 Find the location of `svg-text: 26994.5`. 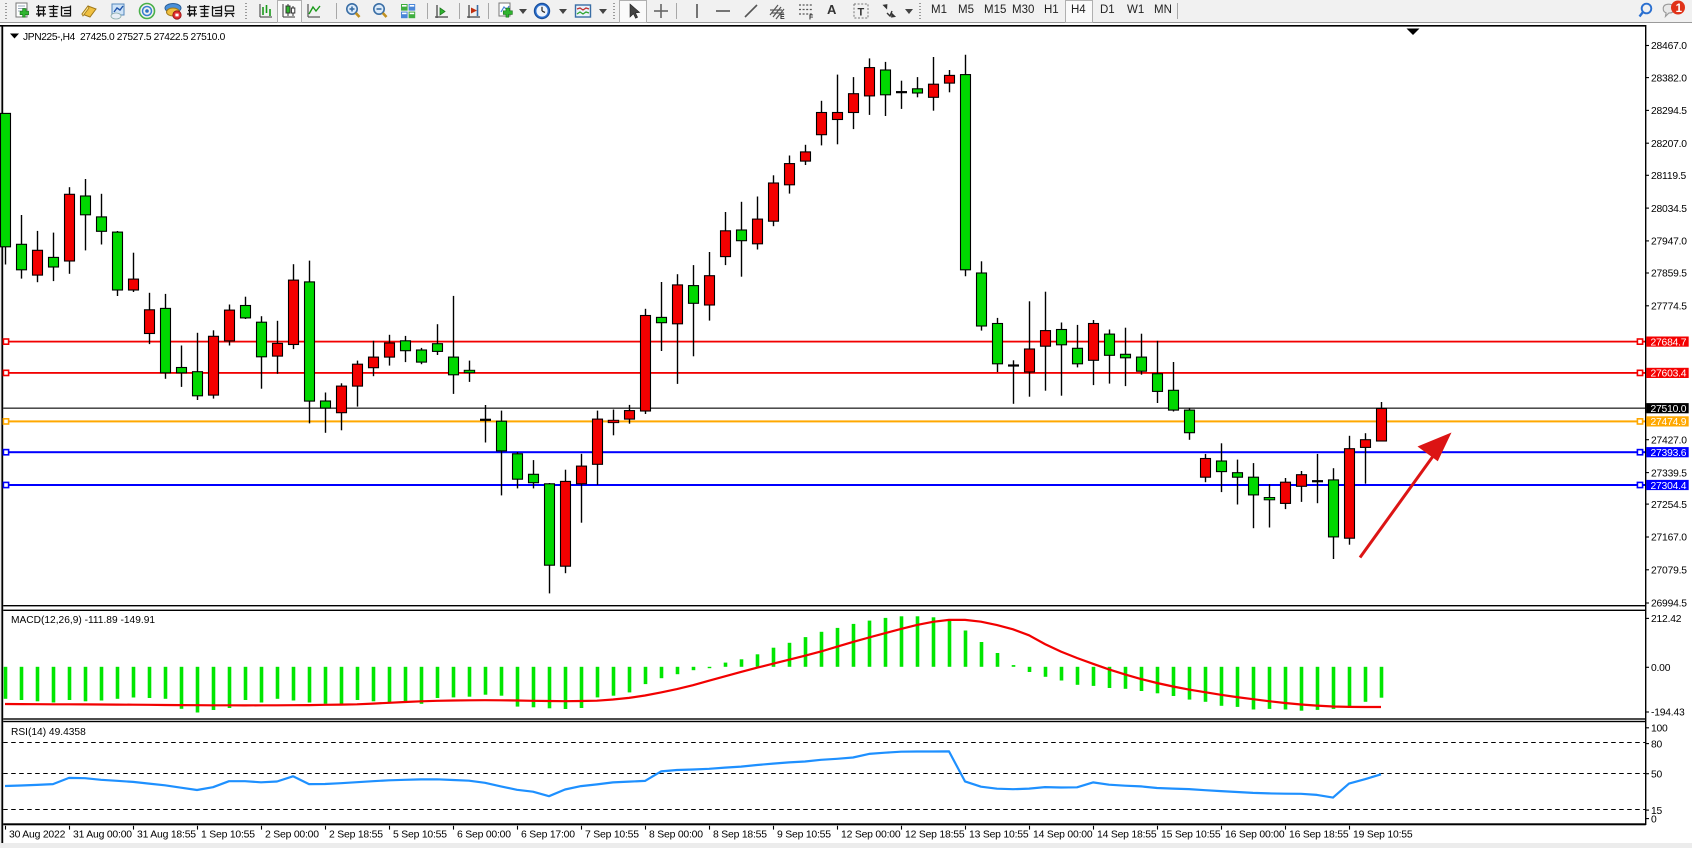

svg-text: 26994.5 is located at coordinates (1669, 604).